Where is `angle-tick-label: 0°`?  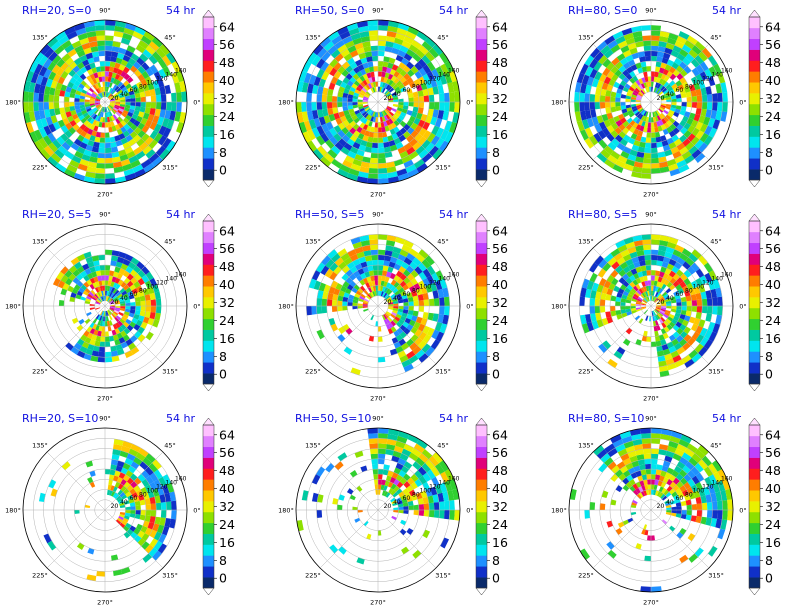
angle-tick-label: 0° is located at coordinates (742, 307).